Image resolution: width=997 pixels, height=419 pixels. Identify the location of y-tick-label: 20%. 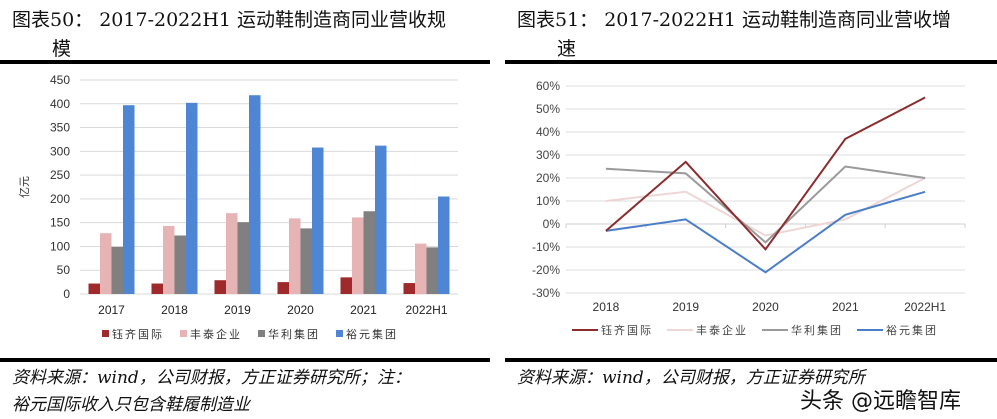
(548, 178).